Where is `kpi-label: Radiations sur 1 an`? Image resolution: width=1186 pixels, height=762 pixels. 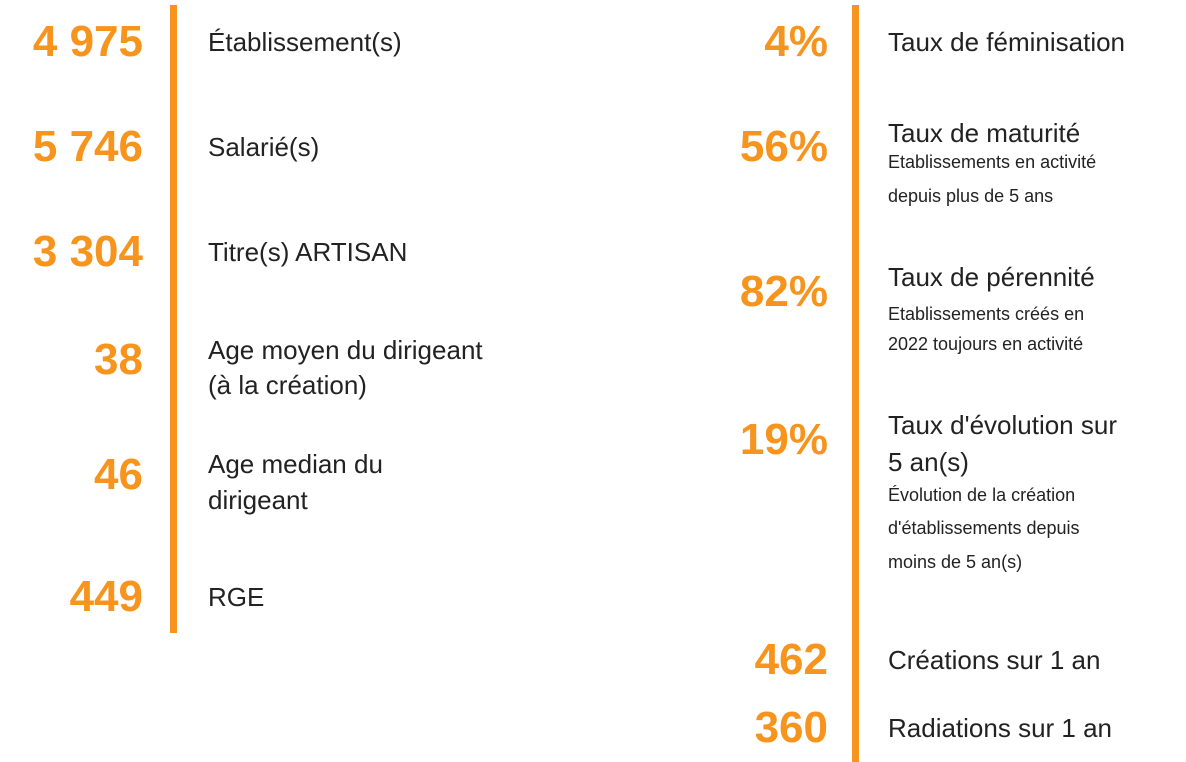 kpi-label: Radiations sur 1 an is located at coordinates (1000, 728).